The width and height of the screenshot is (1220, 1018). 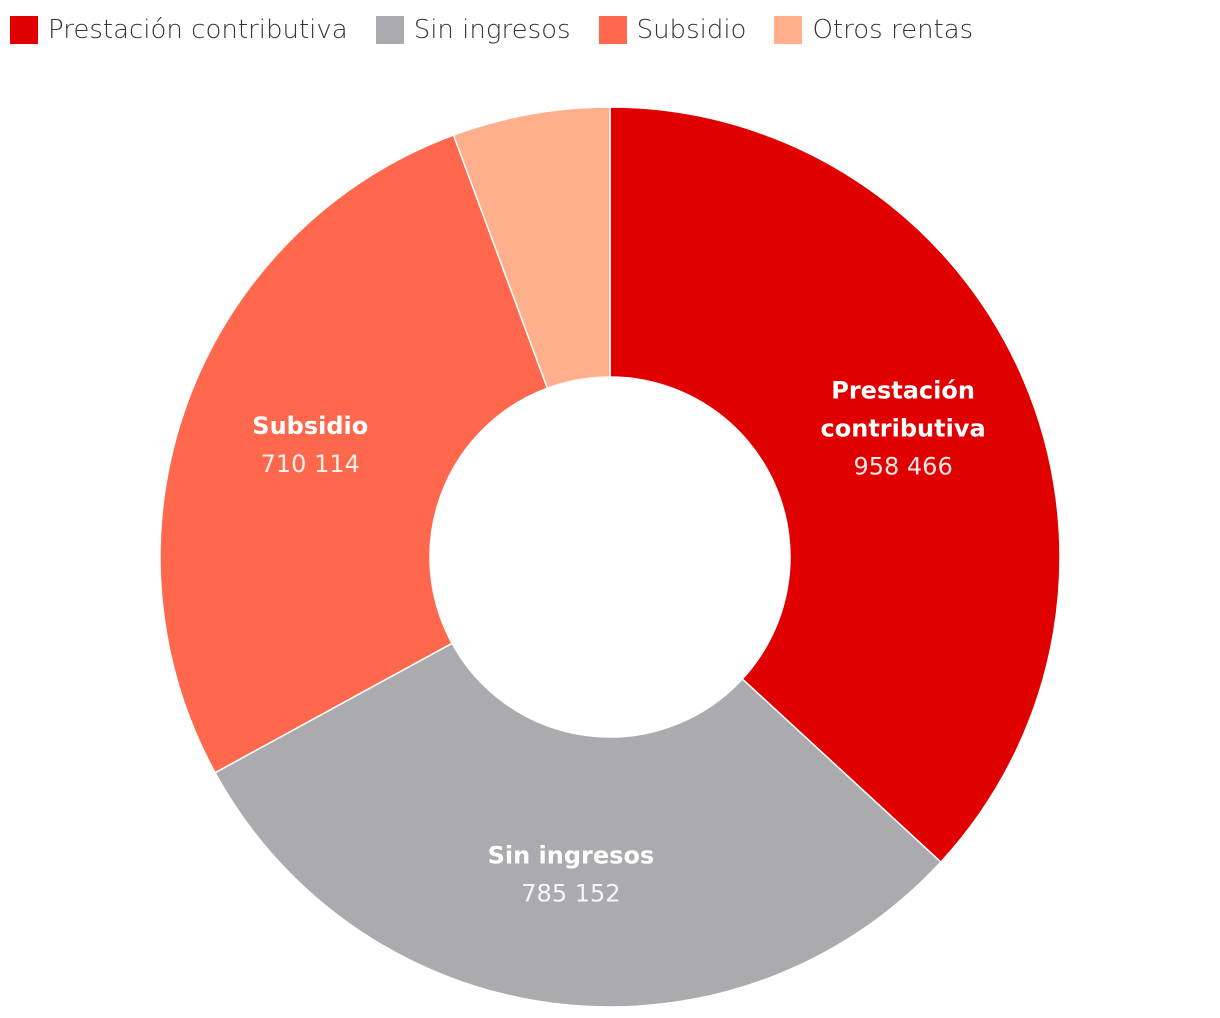 I want to click on legend-label-sin-ingresos: Sin ingresos, so click(x=492, y=30).